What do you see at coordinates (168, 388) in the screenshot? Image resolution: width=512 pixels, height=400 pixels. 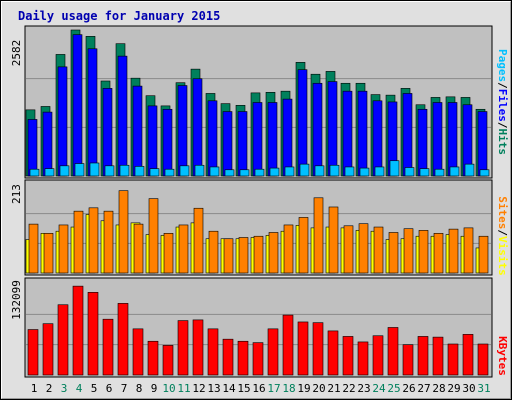 I see `day-label: 10` at bounding box center [168, 388].